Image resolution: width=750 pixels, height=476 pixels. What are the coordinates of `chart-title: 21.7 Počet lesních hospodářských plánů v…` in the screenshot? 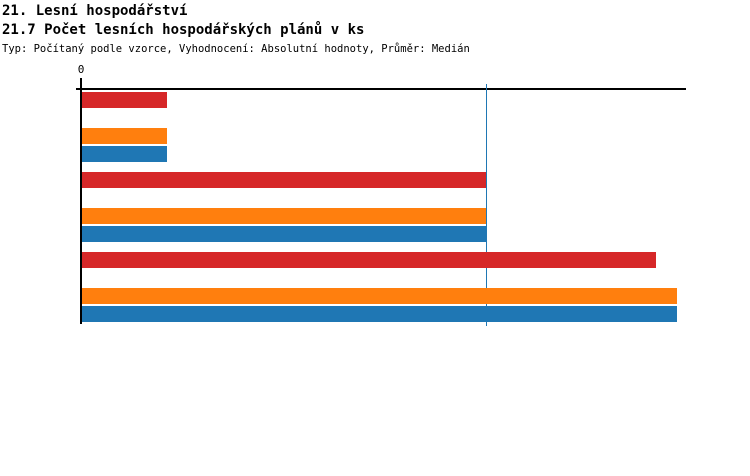 It's located at (183, 30).